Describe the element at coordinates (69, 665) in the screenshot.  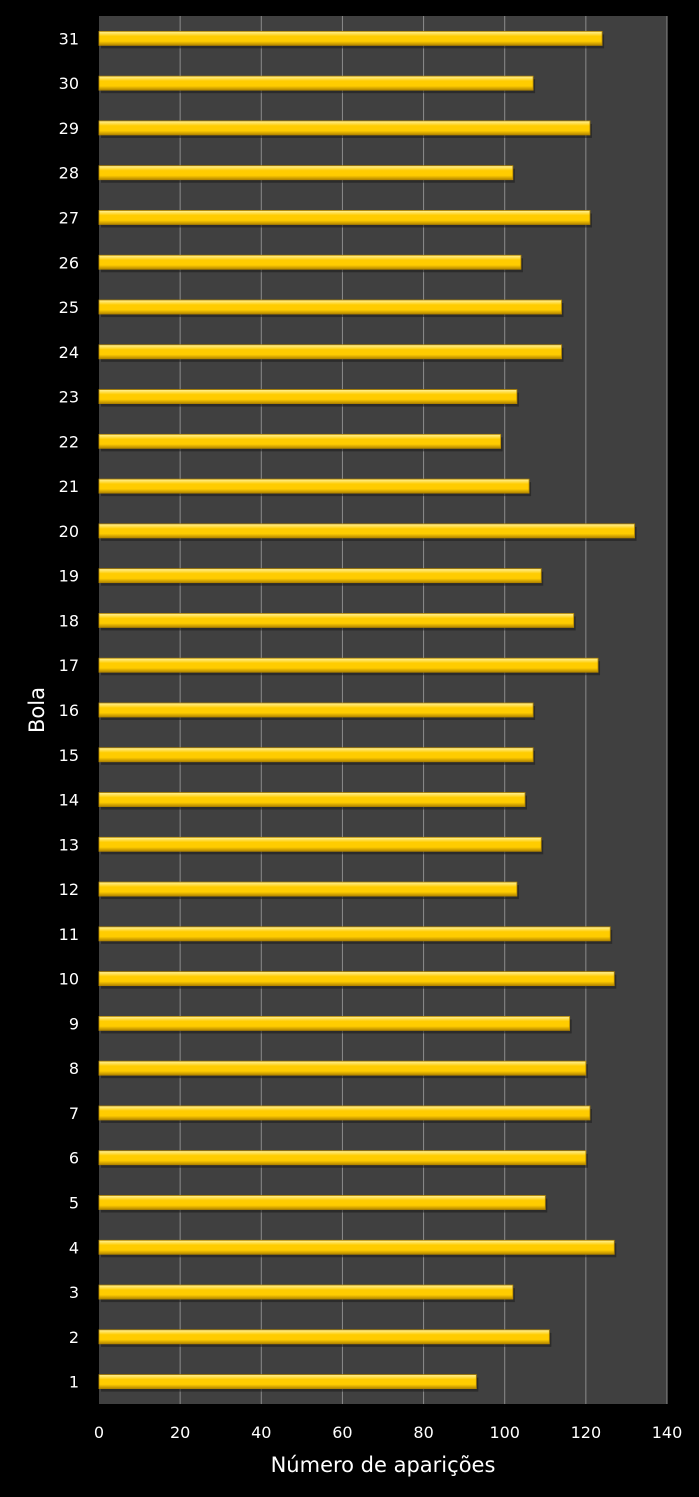
I see `y-tick-label: 17` at that location.